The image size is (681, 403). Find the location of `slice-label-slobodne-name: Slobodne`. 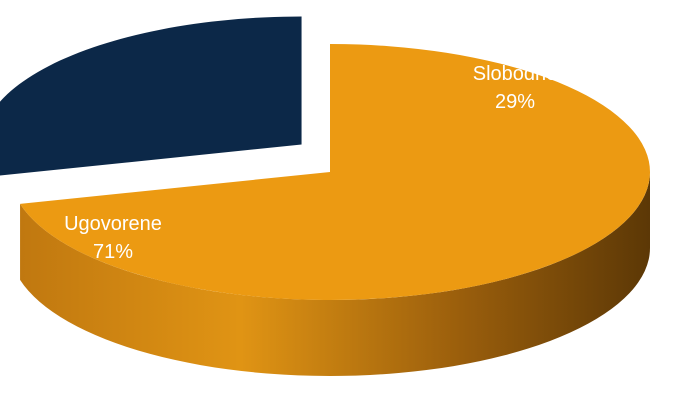

slice-label-slobodne-name: Slobodne is located at coordinates (515, 74).